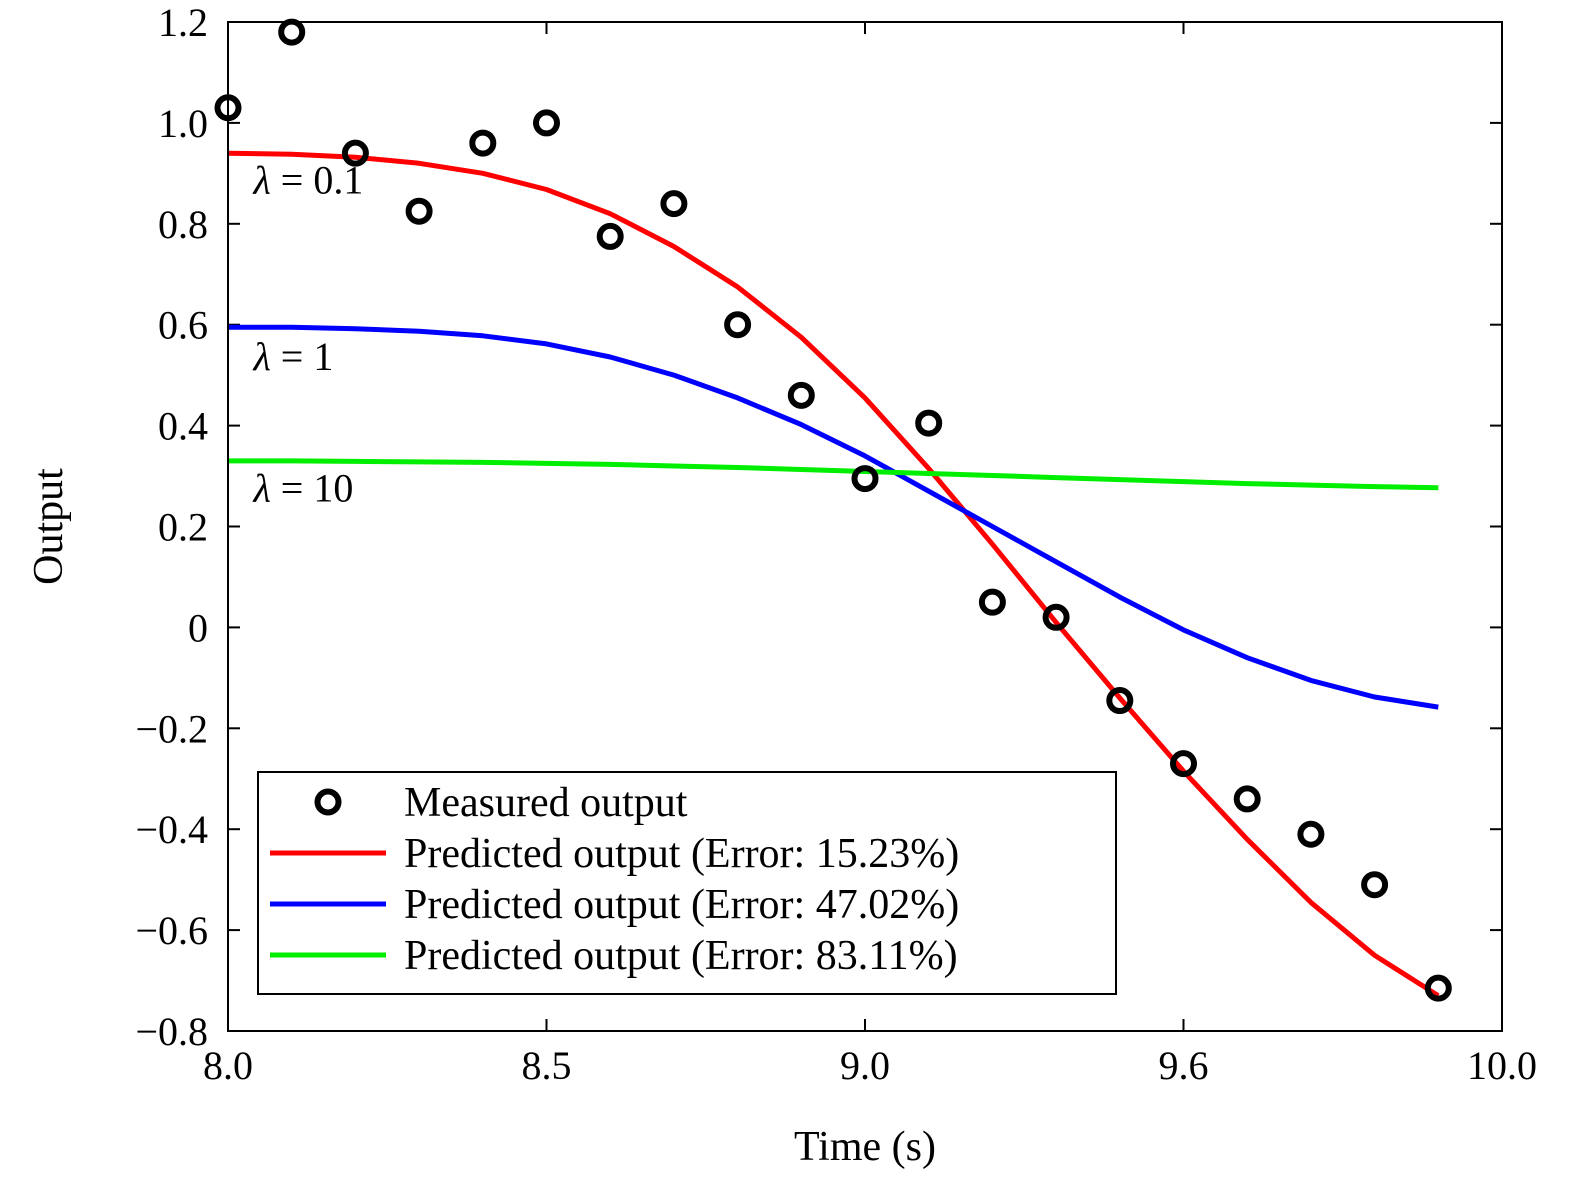 The width and height of the screenshot is (1575, 1182). I want to click on legend-marker, so click(328, 802).